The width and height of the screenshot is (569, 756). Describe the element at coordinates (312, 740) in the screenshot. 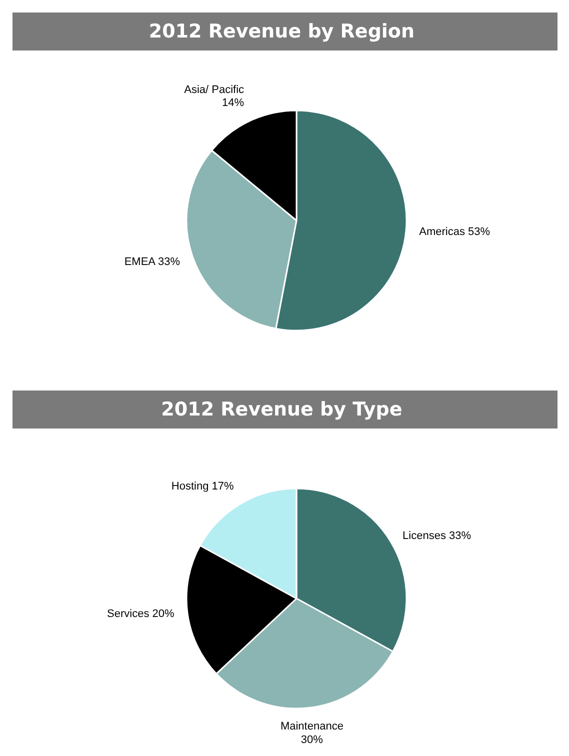

I see `data-label: 30%` at that location.